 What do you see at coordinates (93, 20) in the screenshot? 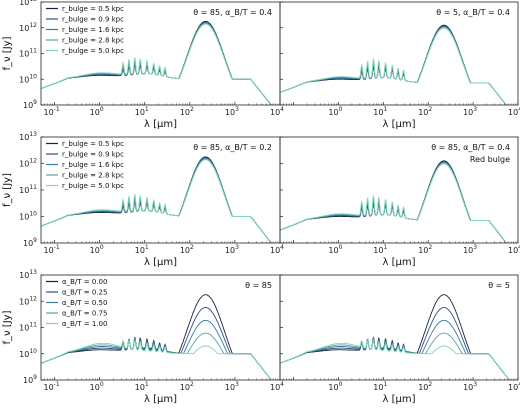
I see `legend-label: r_bulge = 0.9 kpc` at bounding box center [93, 20].